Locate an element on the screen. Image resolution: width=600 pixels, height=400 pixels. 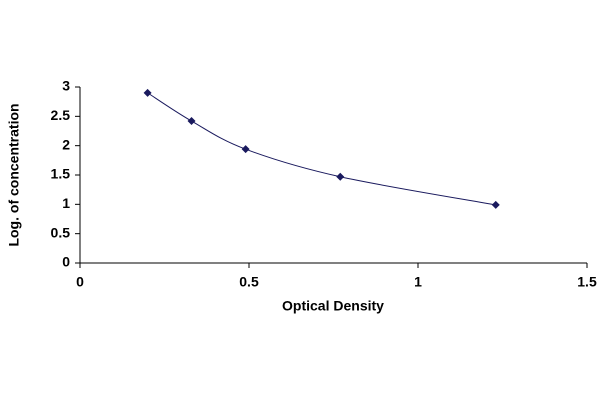
y-tick-label: 1.5 is located at coordinates (61, 174).